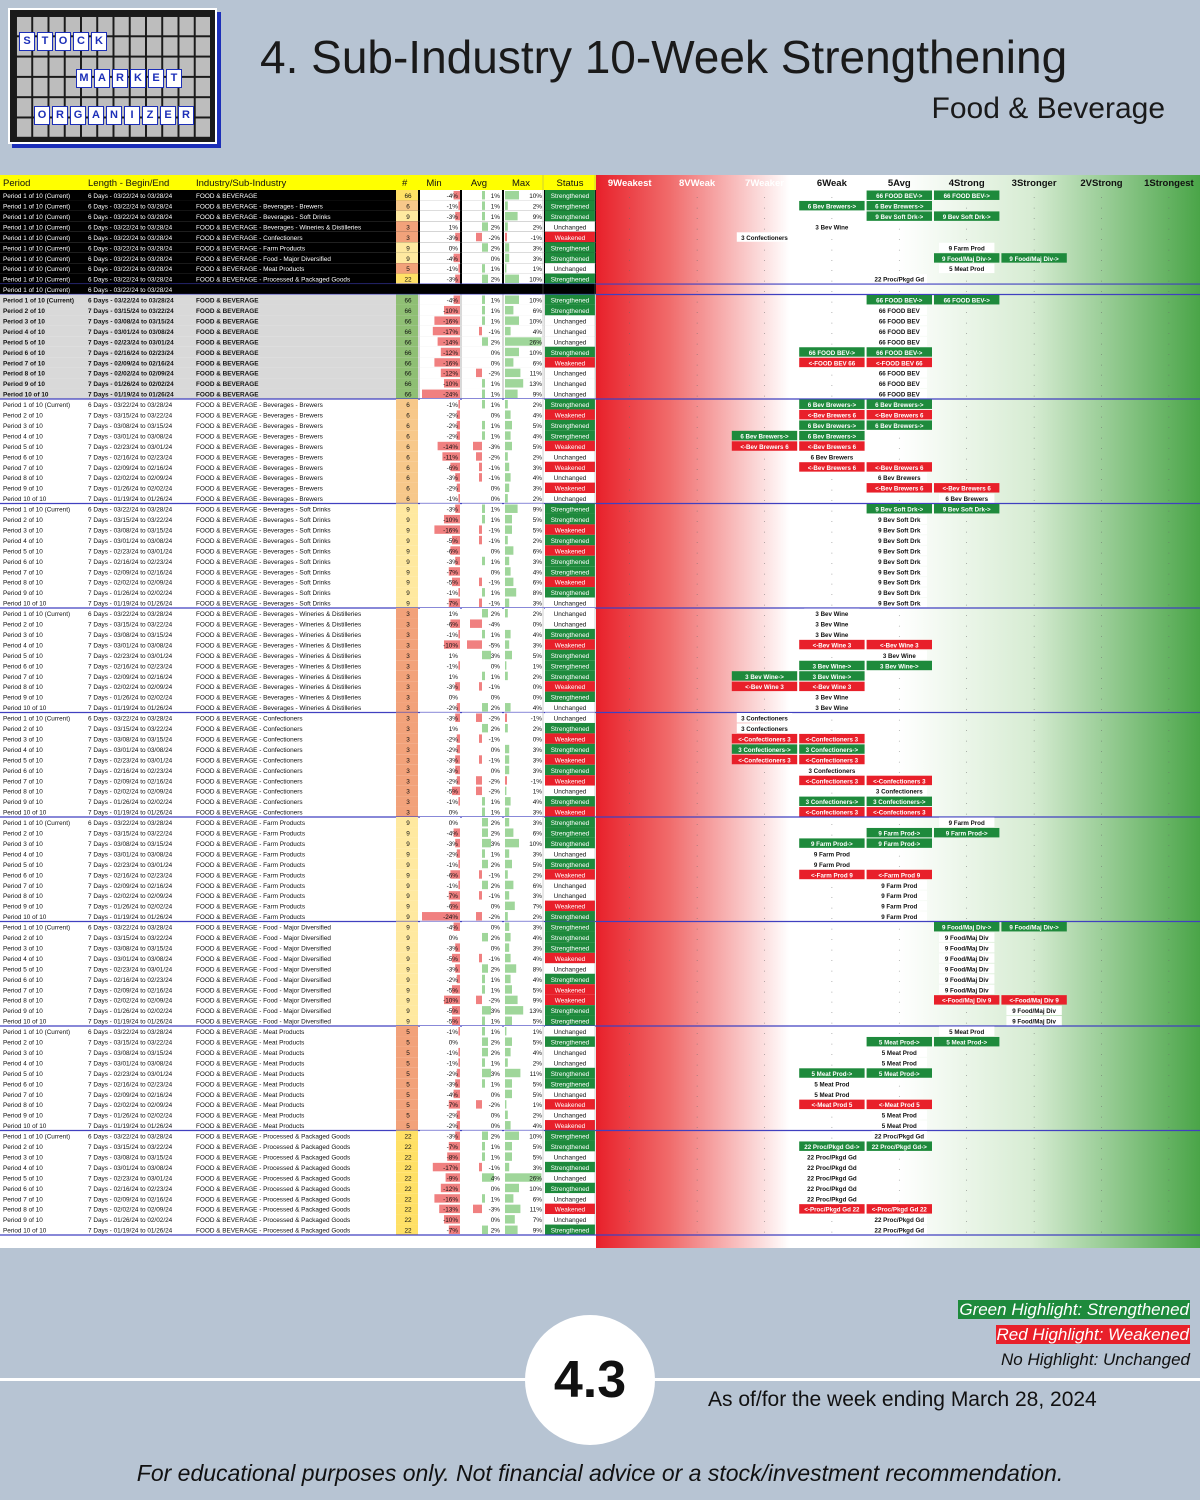 Image resolution: width=1200 pixels, height=1500 pixels. Describe the element at coordinates (24, 342) in the screenshot. I see `period-cell: Period 5 of 10` at that location.